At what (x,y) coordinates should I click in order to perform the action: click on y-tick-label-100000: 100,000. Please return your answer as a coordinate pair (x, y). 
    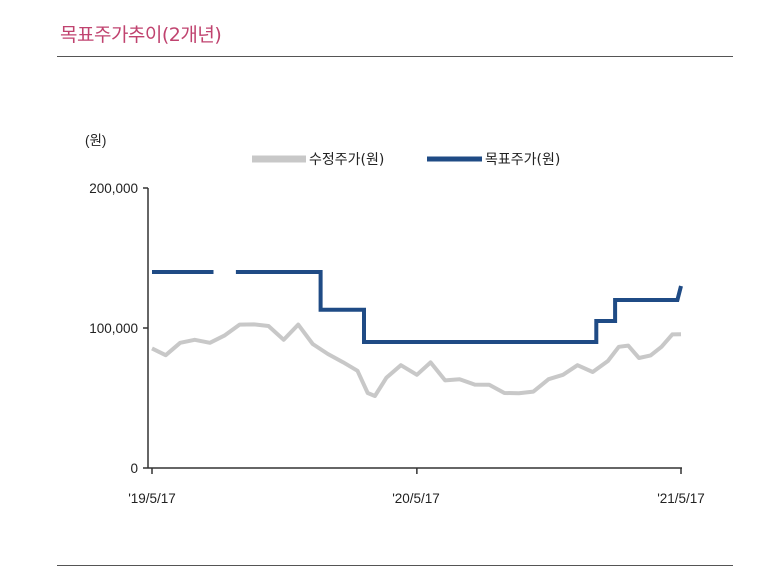
    Looking at the image, I should click on (113, 328).